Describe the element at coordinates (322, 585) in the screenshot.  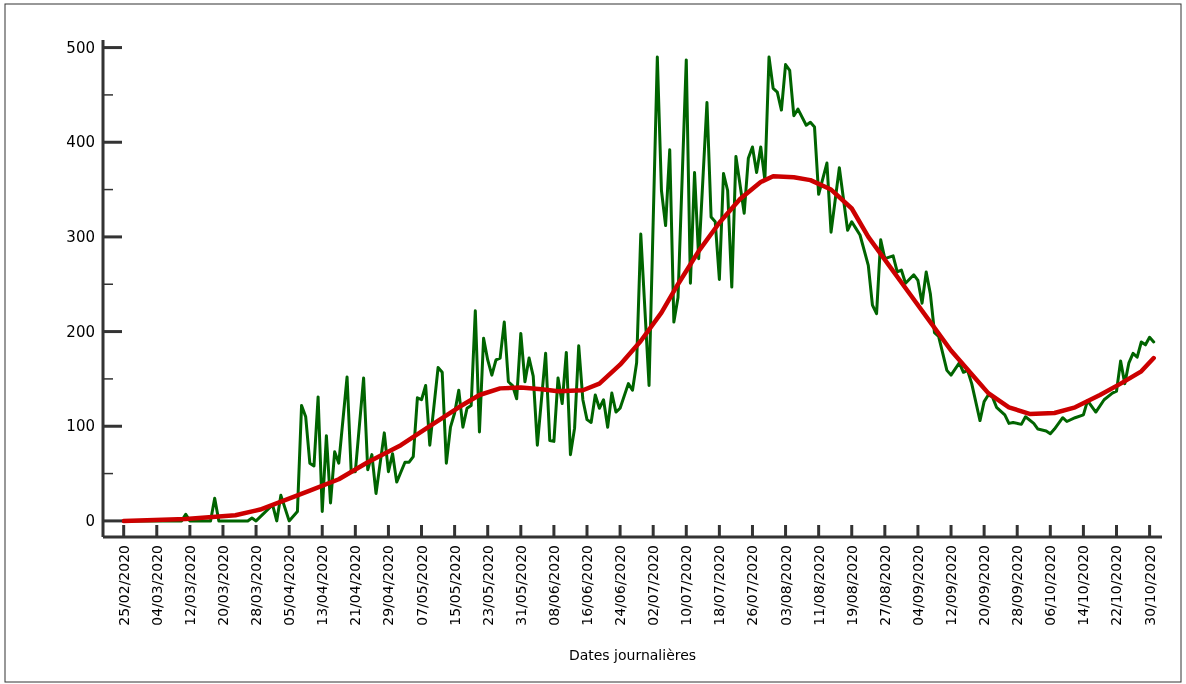
I see `x-tick-label: 13/04/2020` at that location.